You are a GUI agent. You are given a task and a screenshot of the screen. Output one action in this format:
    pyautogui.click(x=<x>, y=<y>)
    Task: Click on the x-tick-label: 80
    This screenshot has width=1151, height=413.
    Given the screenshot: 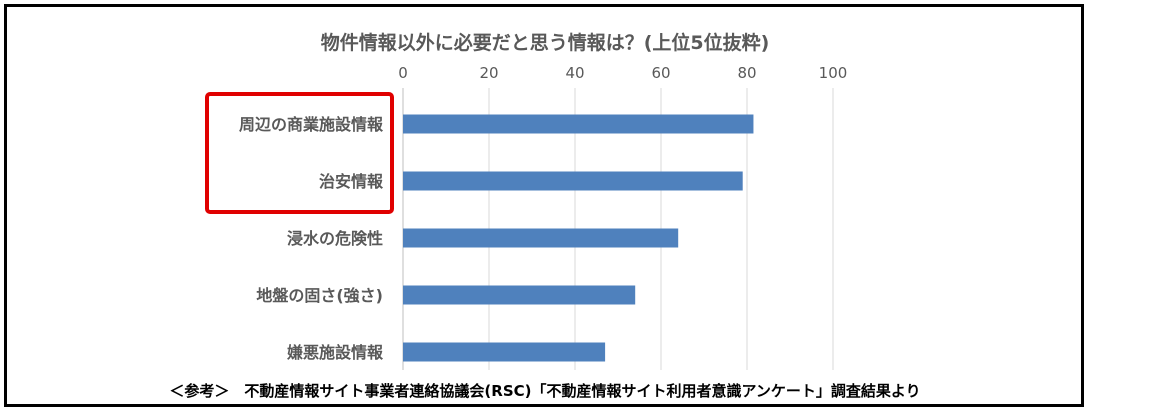 What is the action you would take?
    pyautogui.click(x=746, y=73)
    